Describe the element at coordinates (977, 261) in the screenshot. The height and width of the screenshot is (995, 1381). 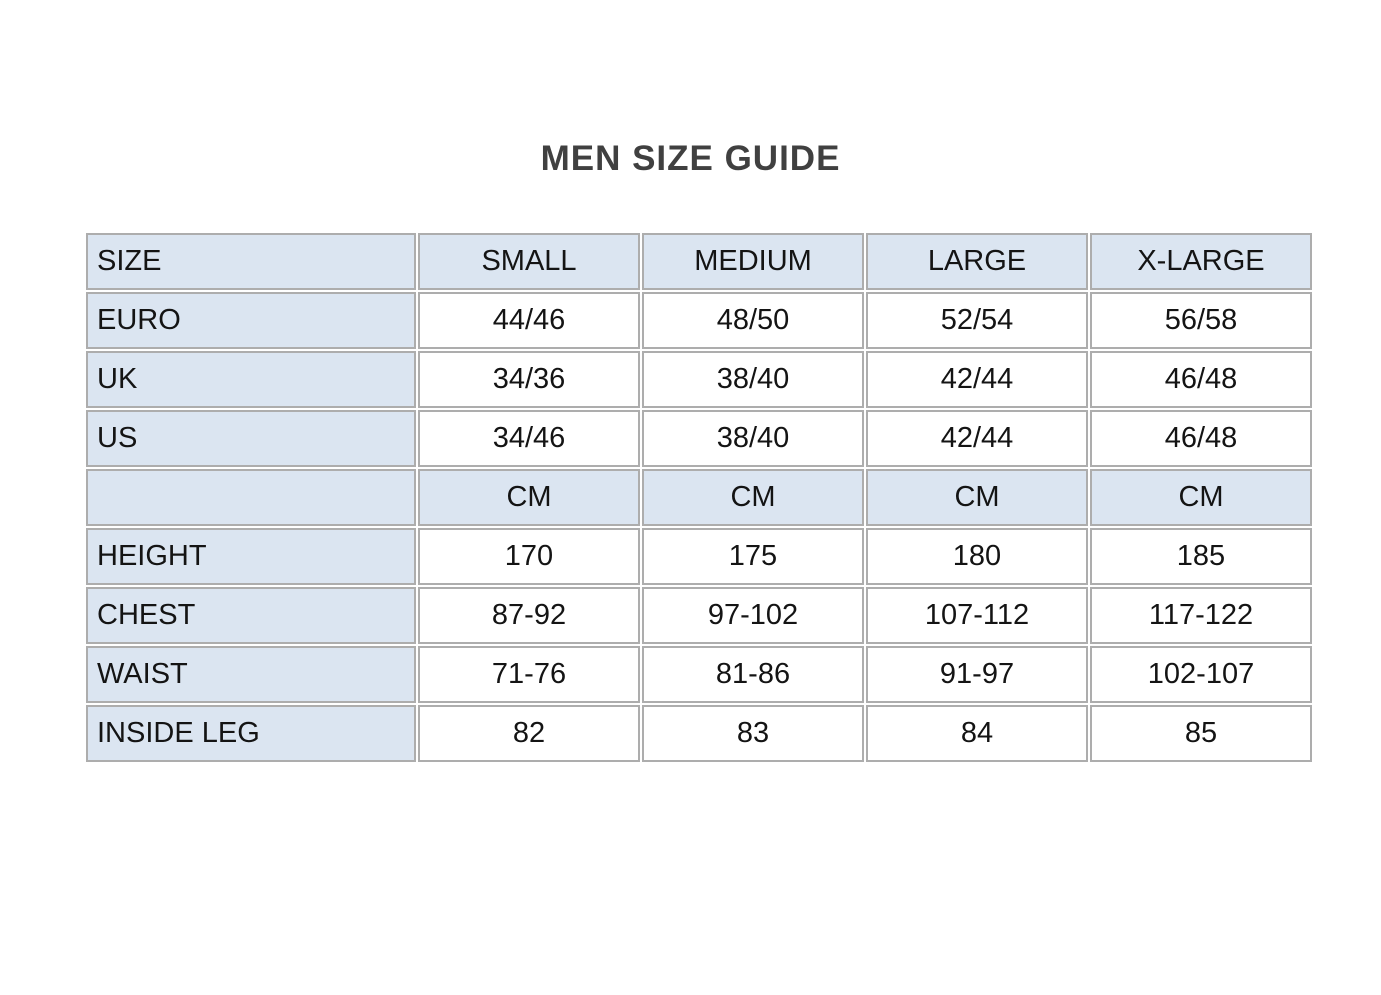
I see `header-cell: LARGE` at that location.